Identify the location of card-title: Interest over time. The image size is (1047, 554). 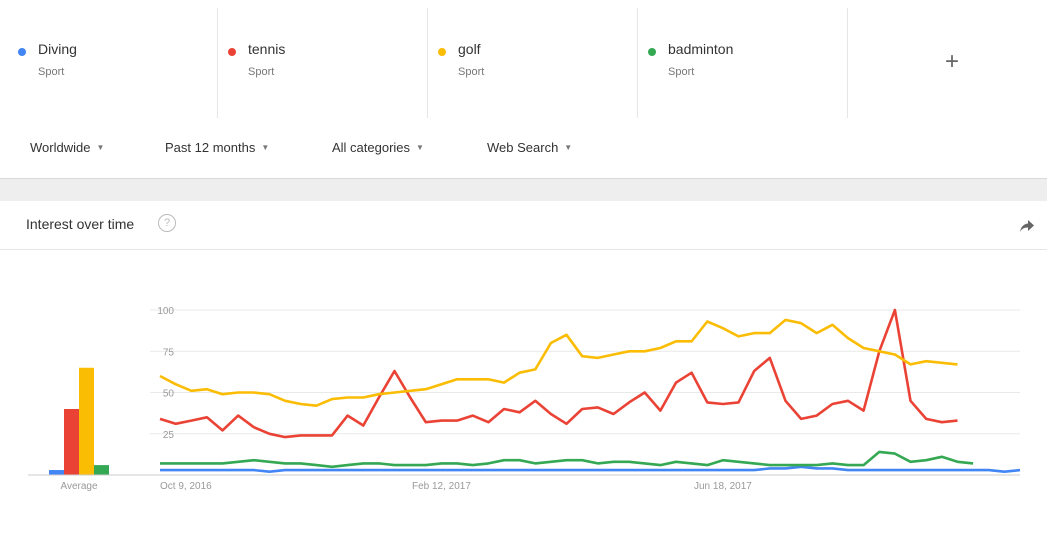
(80, 224).